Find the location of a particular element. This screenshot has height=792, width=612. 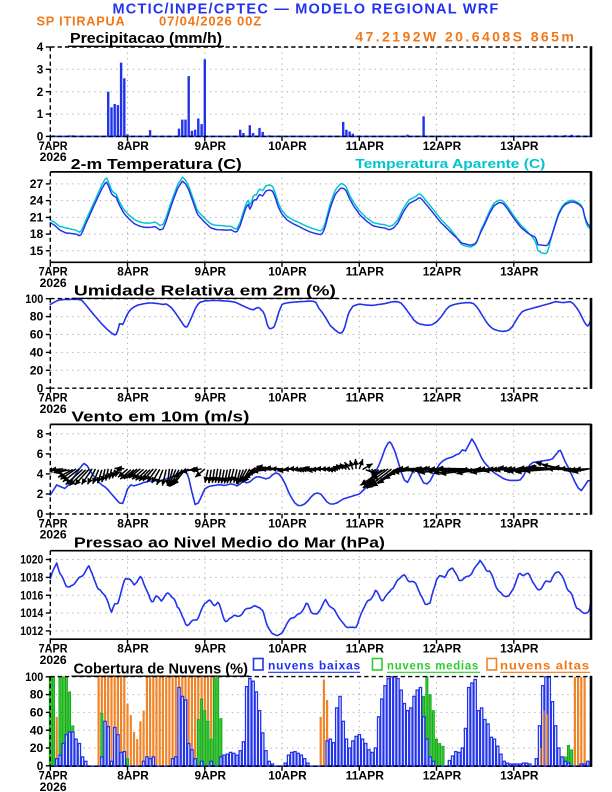

svg-text: 15 is located at coordinates (37, 252).